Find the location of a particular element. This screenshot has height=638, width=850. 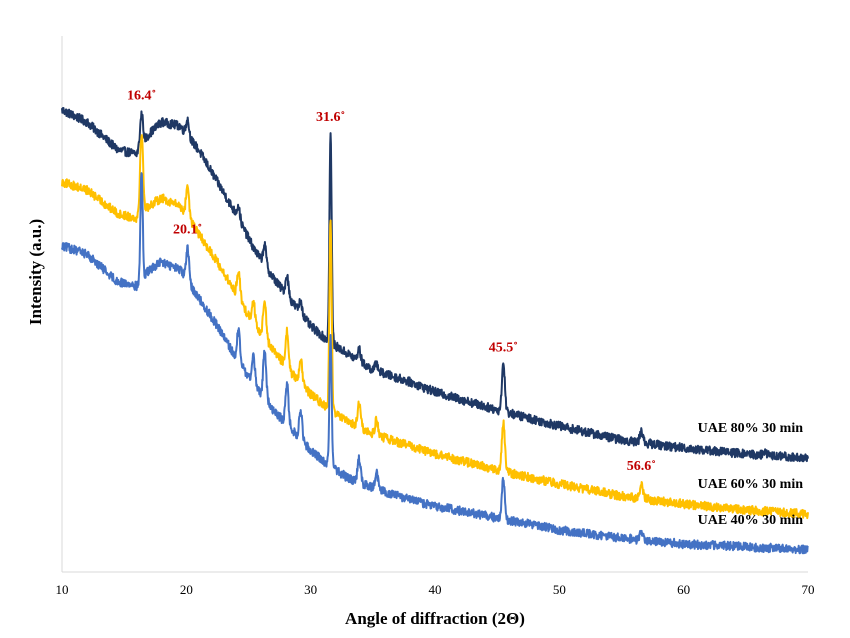

x-tick-label: 10 is located at coordinates (62, 589).